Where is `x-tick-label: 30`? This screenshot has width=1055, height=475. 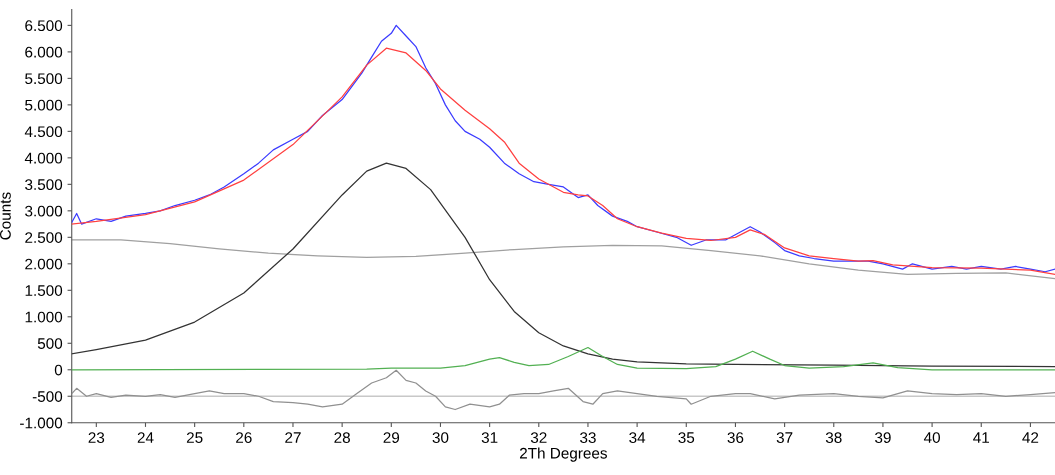 x-tick-label: 30 is located at coordinates (440, 437).